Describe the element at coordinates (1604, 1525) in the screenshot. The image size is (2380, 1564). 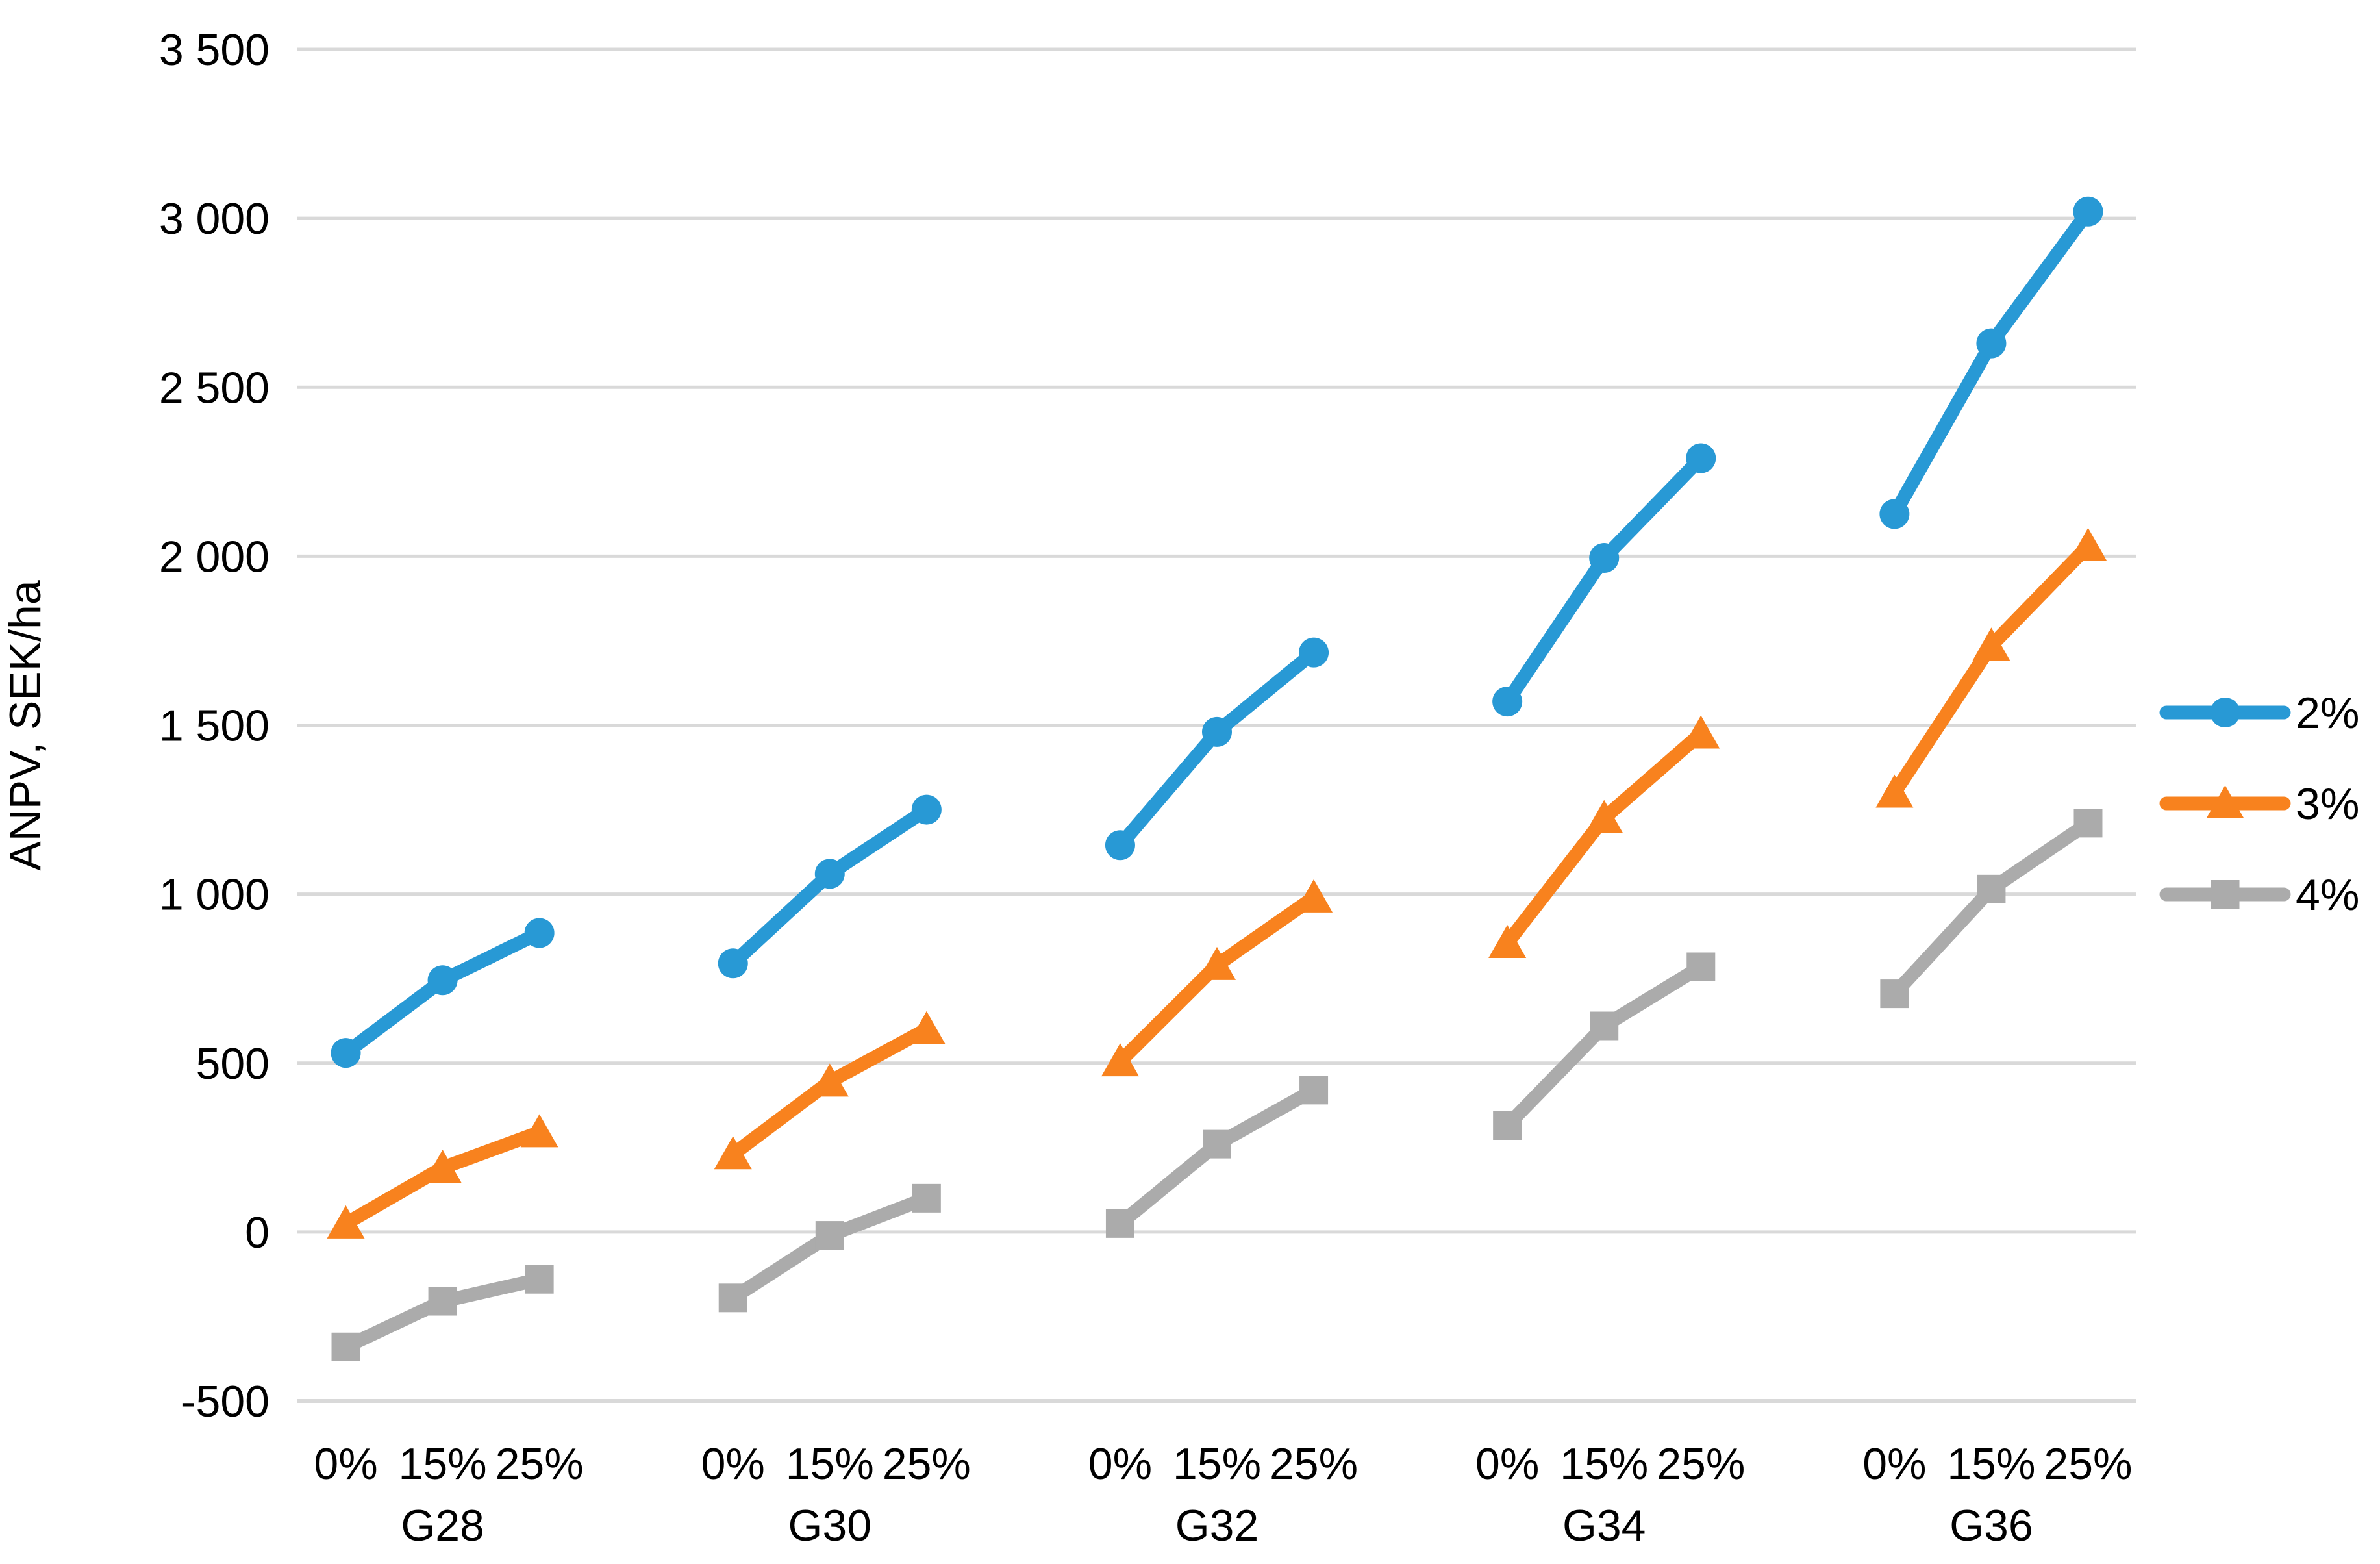
I see `x-group-label: G34` at that location.